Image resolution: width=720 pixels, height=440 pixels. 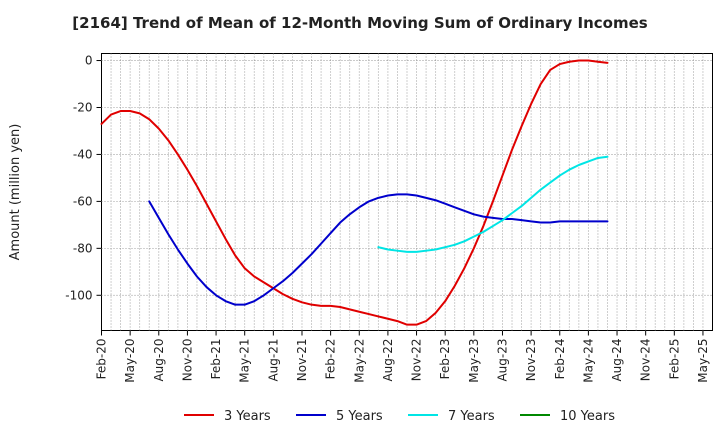 What do you see at coordinates (560, 359) in the screenshot?
I see `x-tick-label: Feb-24` at bounding box center [560, 359].